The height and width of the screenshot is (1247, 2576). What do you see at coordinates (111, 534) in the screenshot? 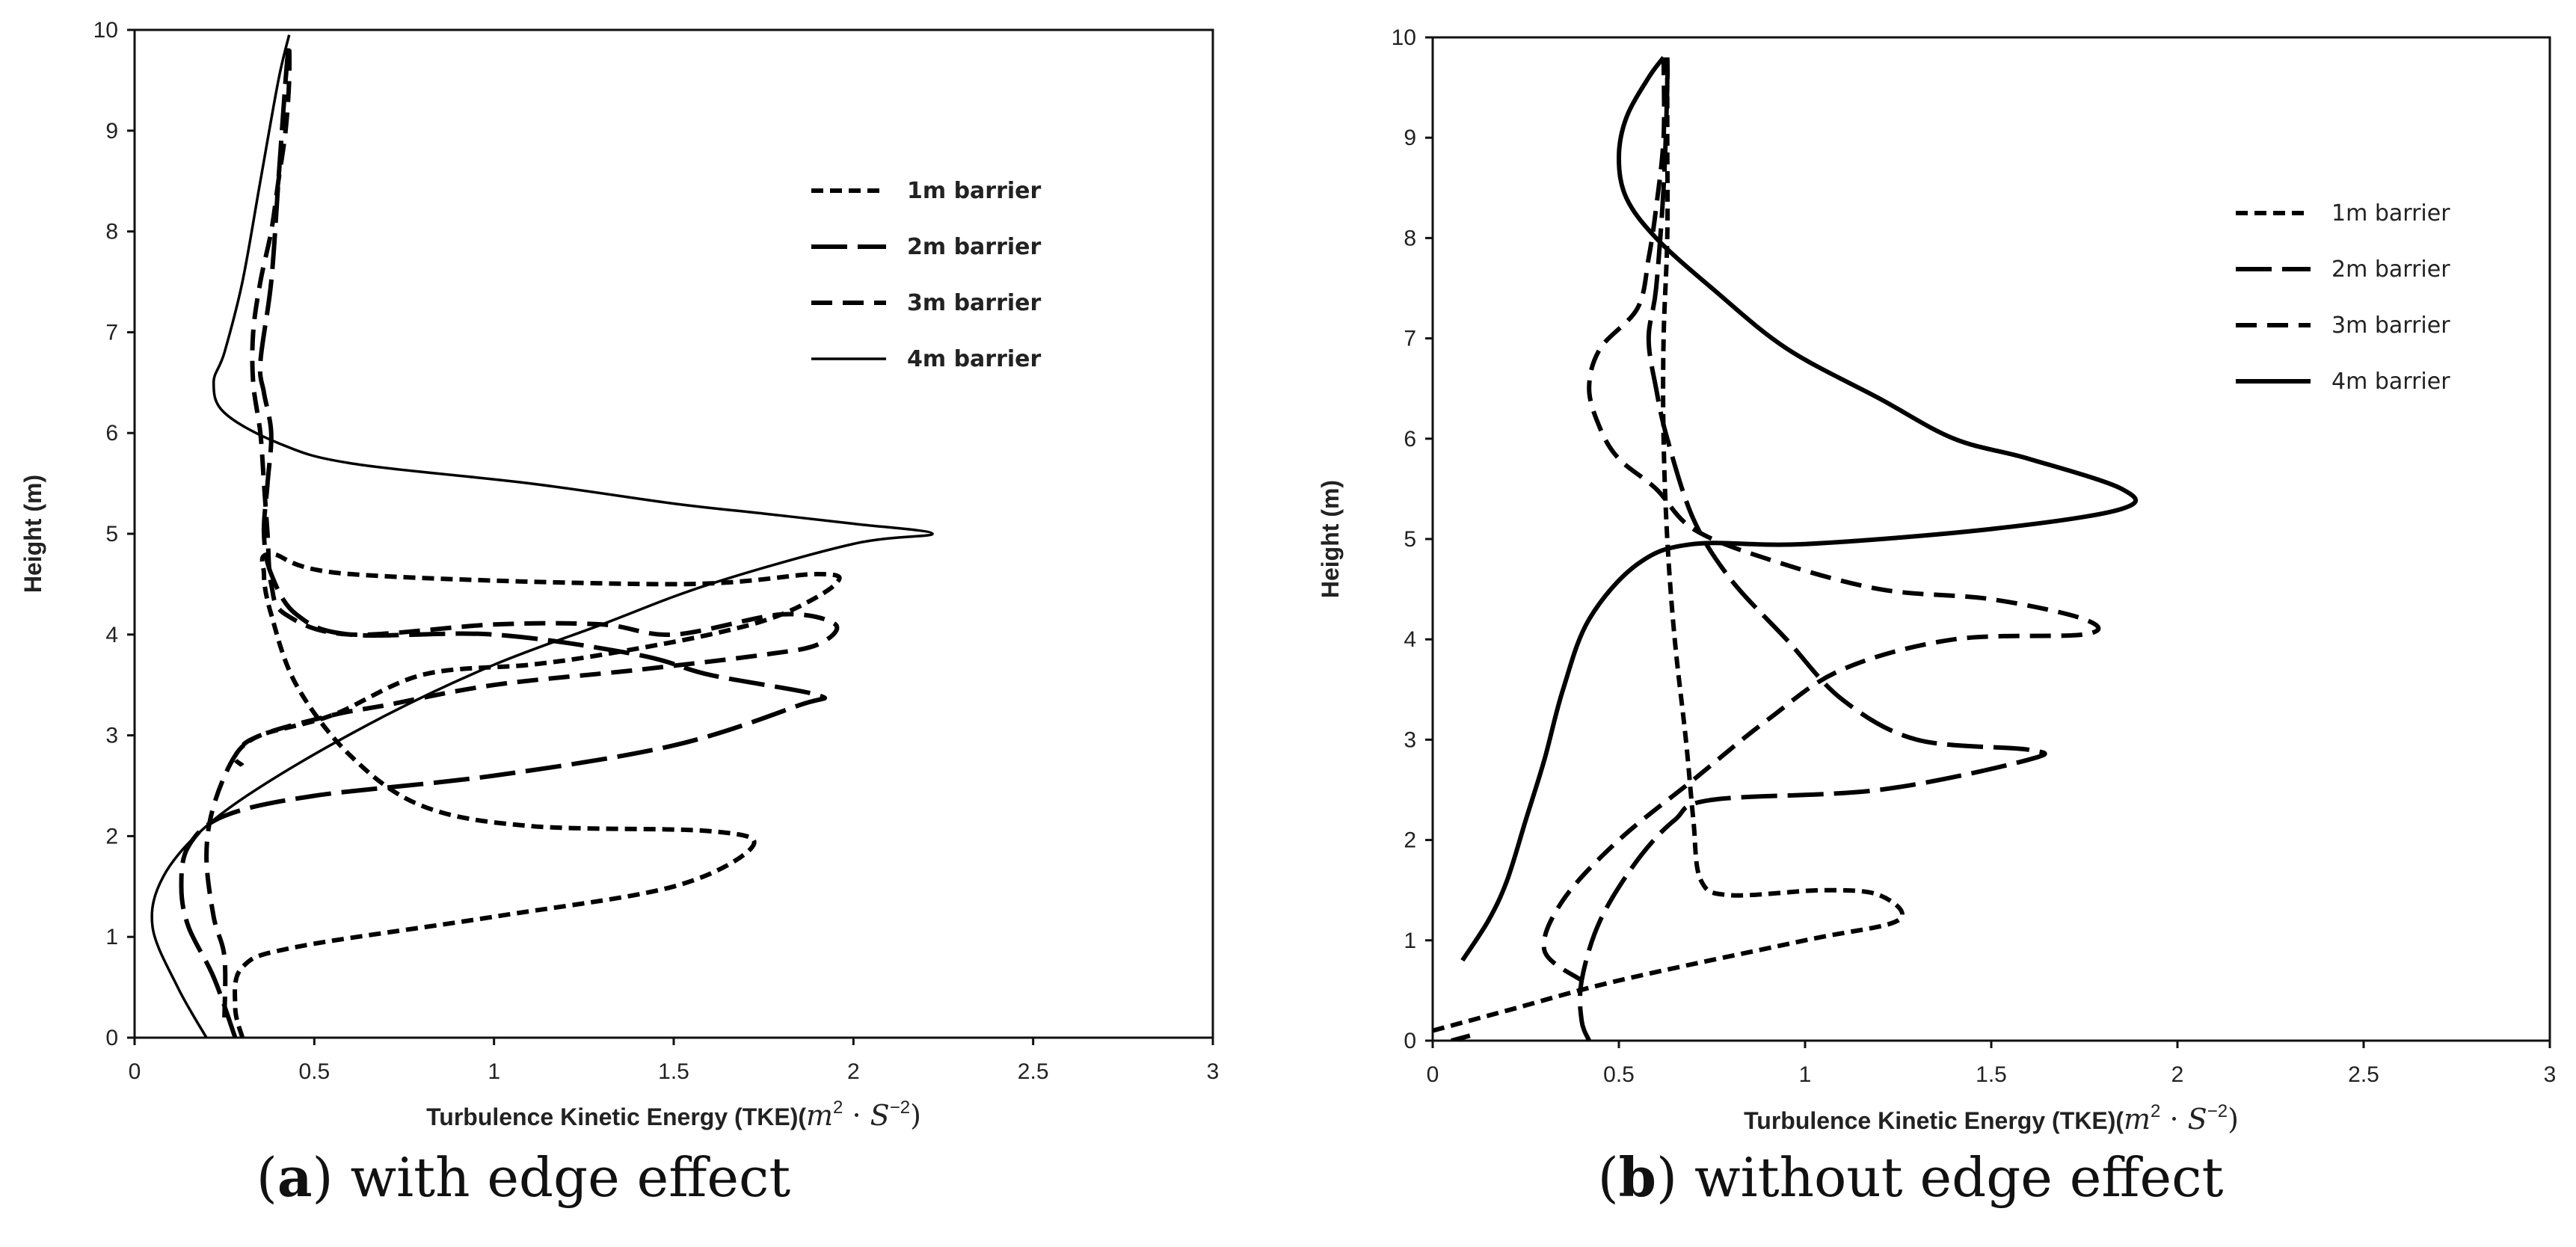
I see `panel-a-y-tick-label: 5` at bounding box center [111, 534].